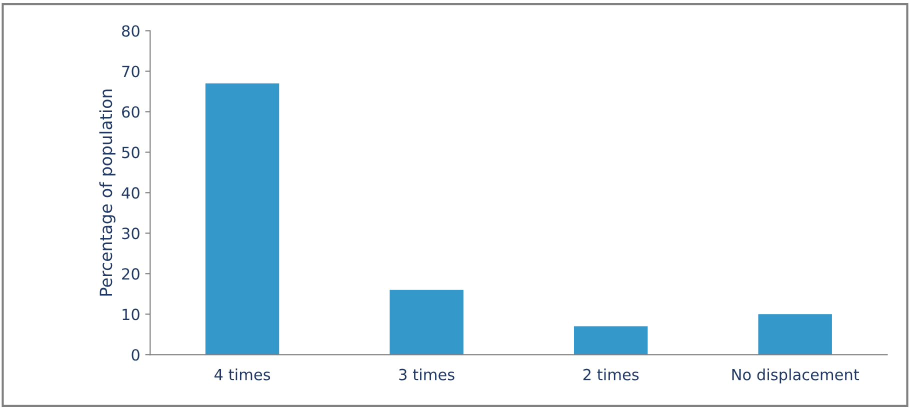 The image size is (910, 410). I want to click on y-tick-label: 60, so click(131, 112).